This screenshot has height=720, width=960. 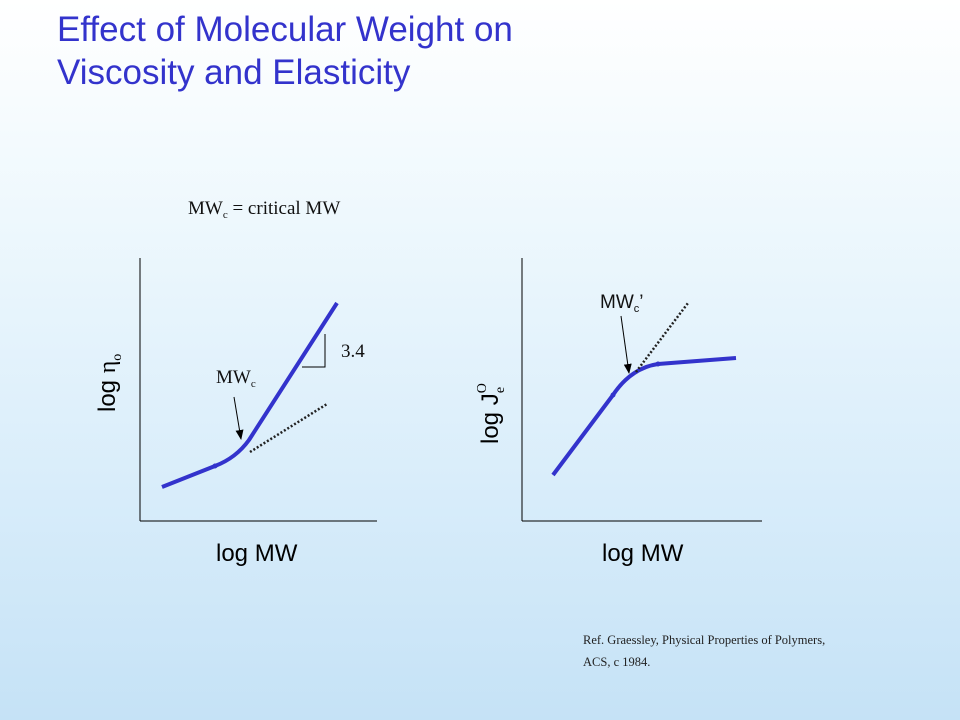 What do you see at coordinates (644, 416) in the screenshot?
I see `compliance-curve` at bounding box center [644, 416].